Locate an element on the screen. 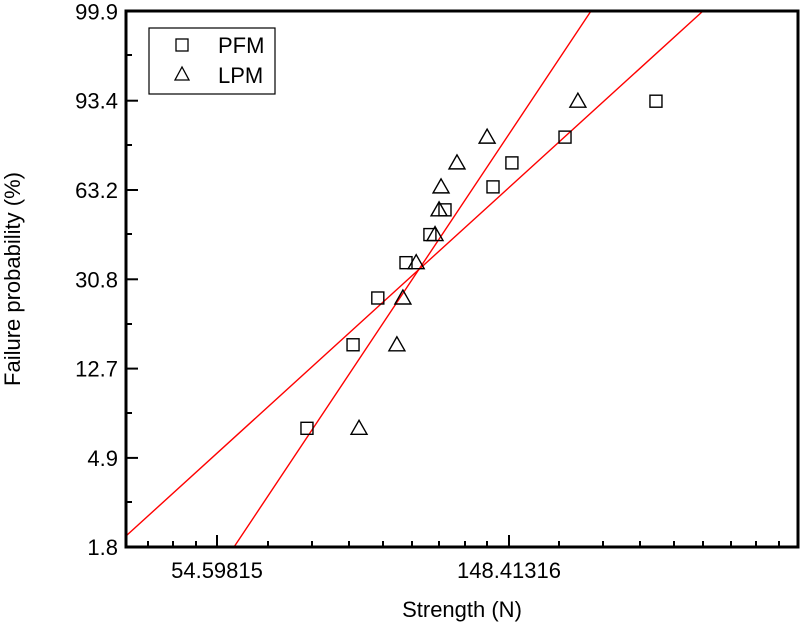  y-tick-label: 1.8 is located at coordinates (102, 547).